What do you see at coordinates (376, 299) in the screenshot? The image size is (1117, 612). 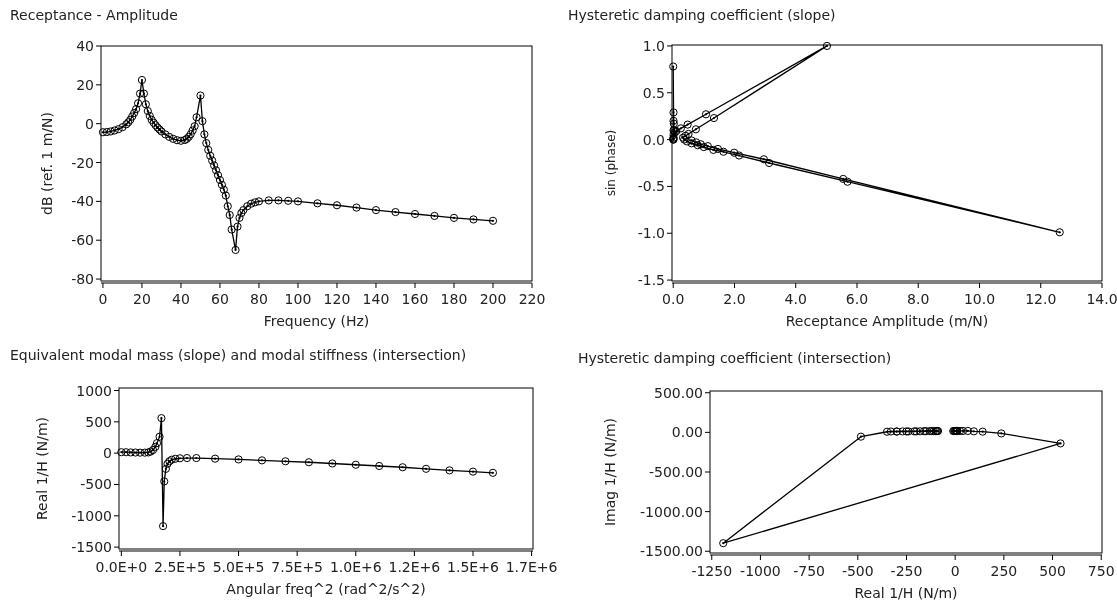 I see `x-tick-label: 140` at bounding box center [376, 299].